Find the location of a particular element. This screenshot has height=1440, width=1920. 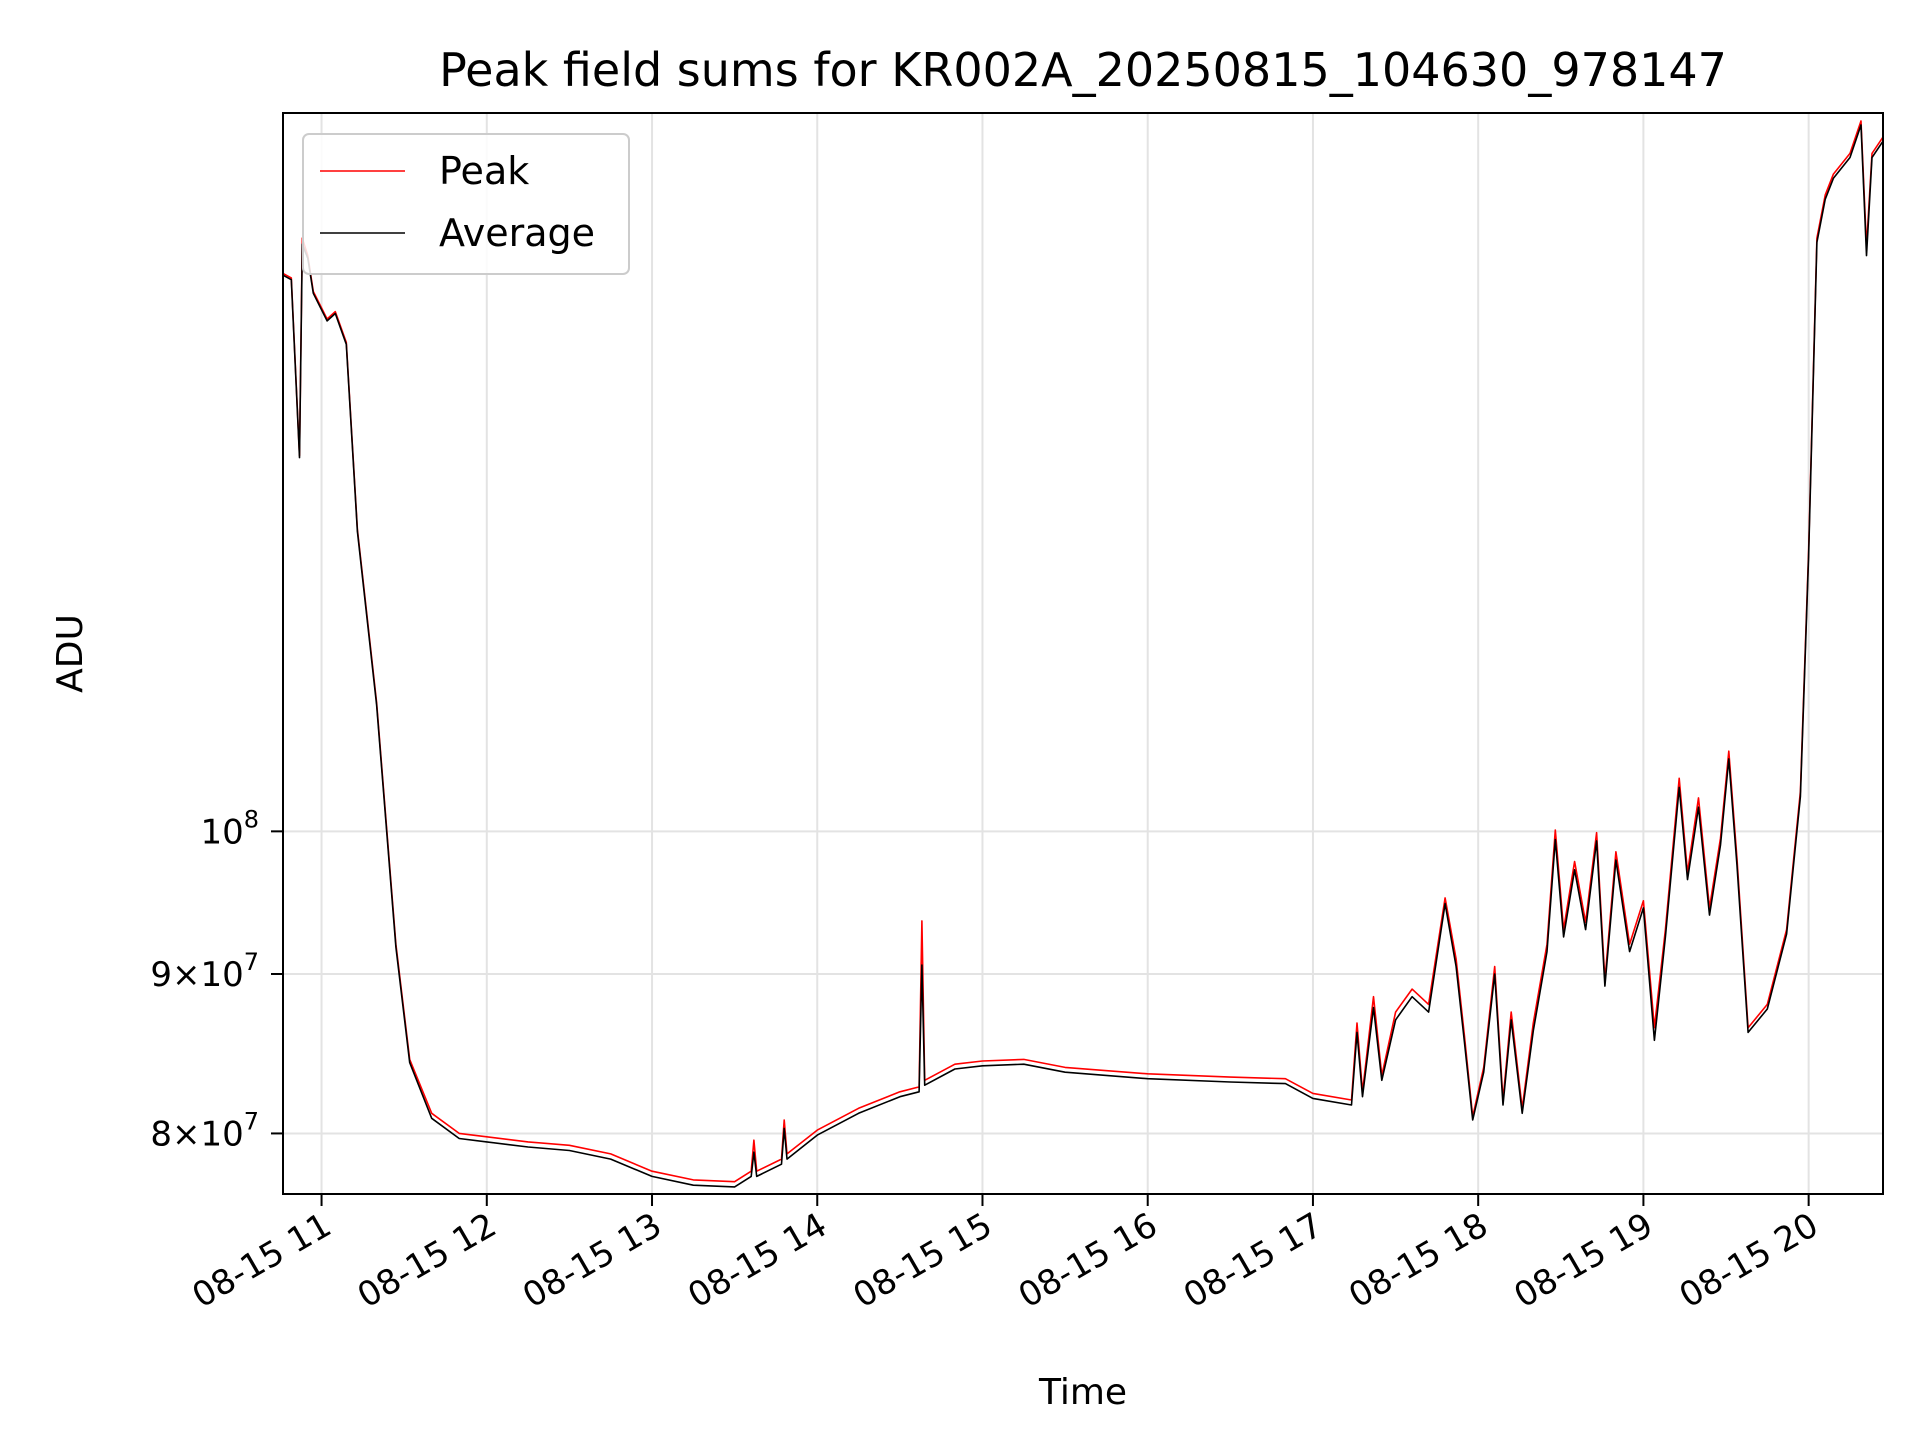

legend-box is located at coordinates (466, 204).